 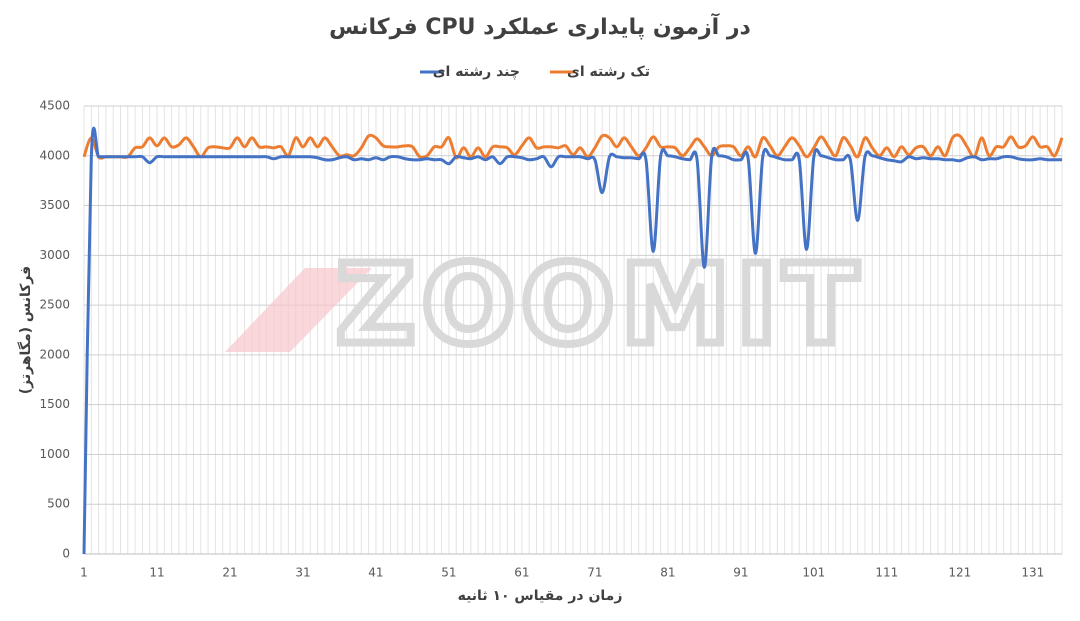 What do you see at coordinates (813, 573) in the screenshot?
I see `x-tick-label: 101` at bounding box center [813, 573].